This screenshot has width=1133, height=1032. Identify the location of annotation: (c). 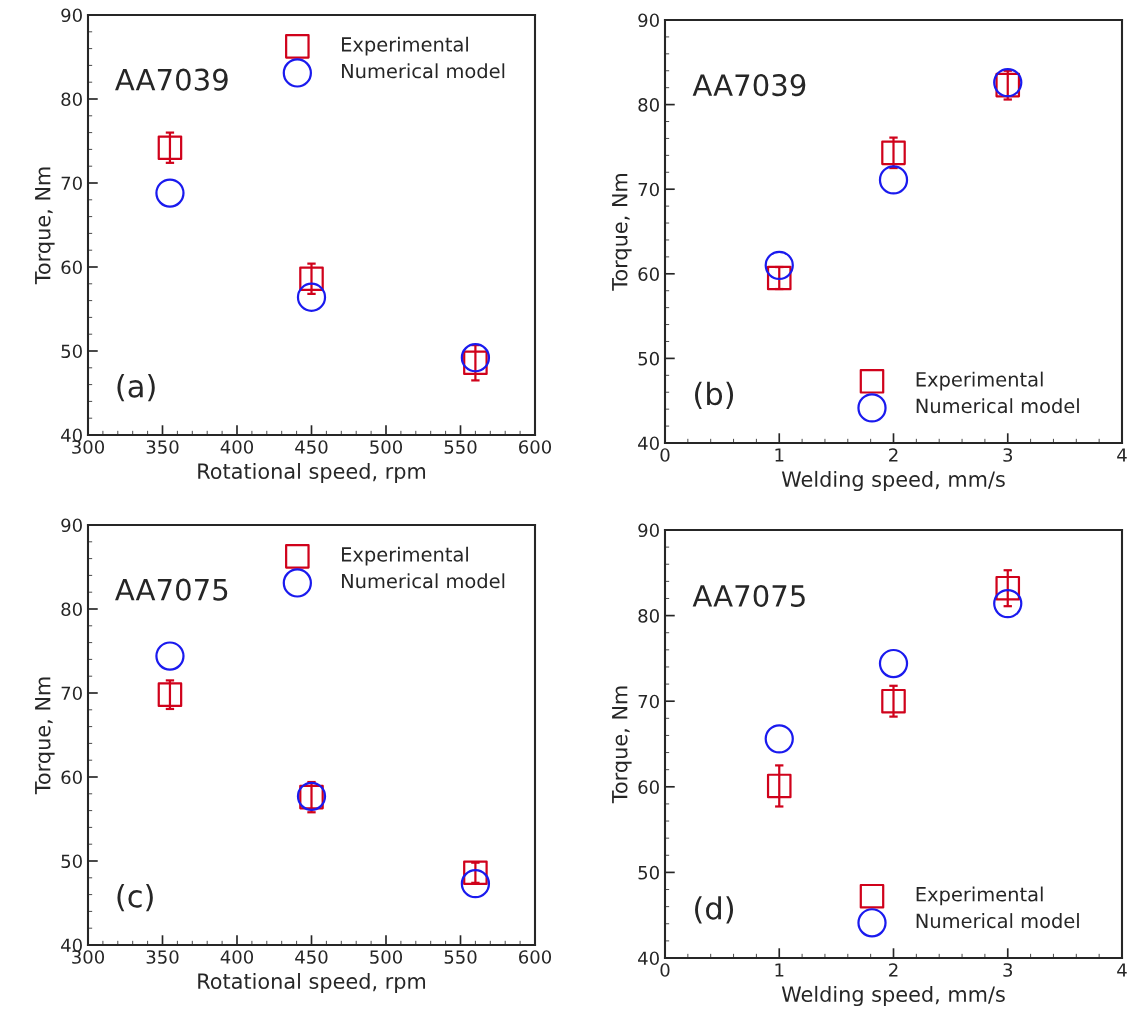
(135, 898).